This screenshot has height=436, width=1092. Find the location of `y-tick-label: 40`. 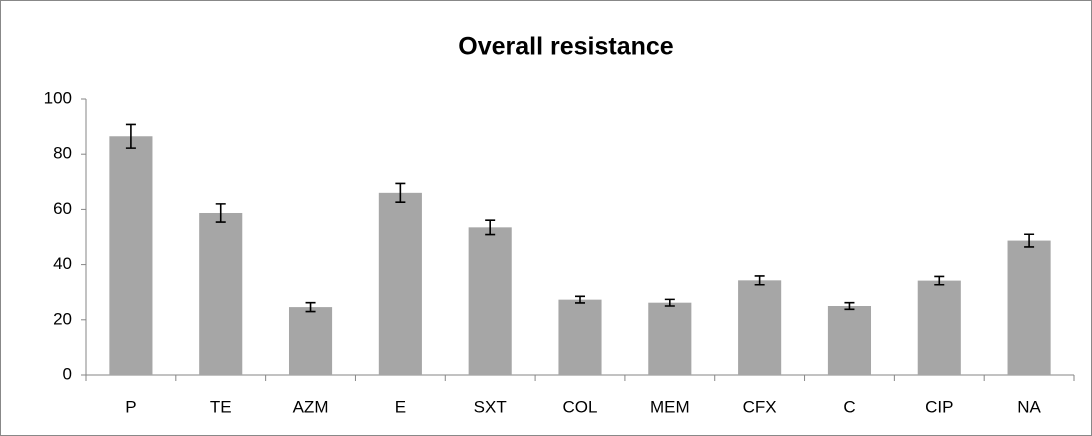

y-tick-label: 40 is located at coordinates (62, 263).